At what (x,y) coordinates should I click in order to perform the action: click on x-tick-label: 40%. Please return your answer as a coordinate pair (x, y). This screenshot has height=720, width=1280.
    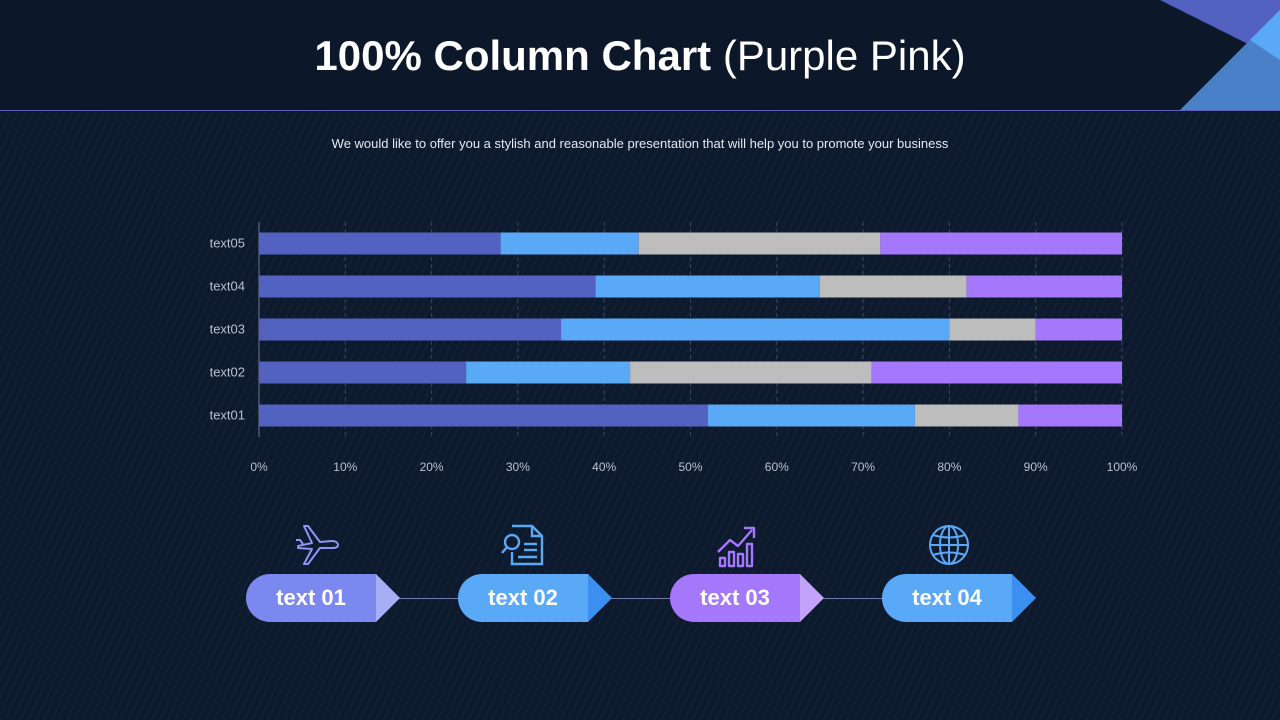
    Looking at the image, I should click on (604, 467).